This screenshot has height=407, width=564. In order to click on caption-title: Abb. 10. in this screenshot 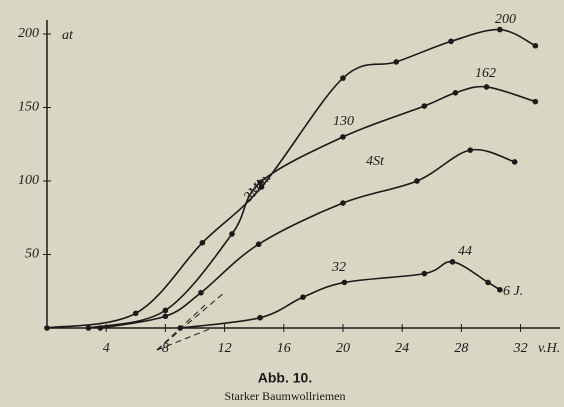, I will do `click(285, 378)`.